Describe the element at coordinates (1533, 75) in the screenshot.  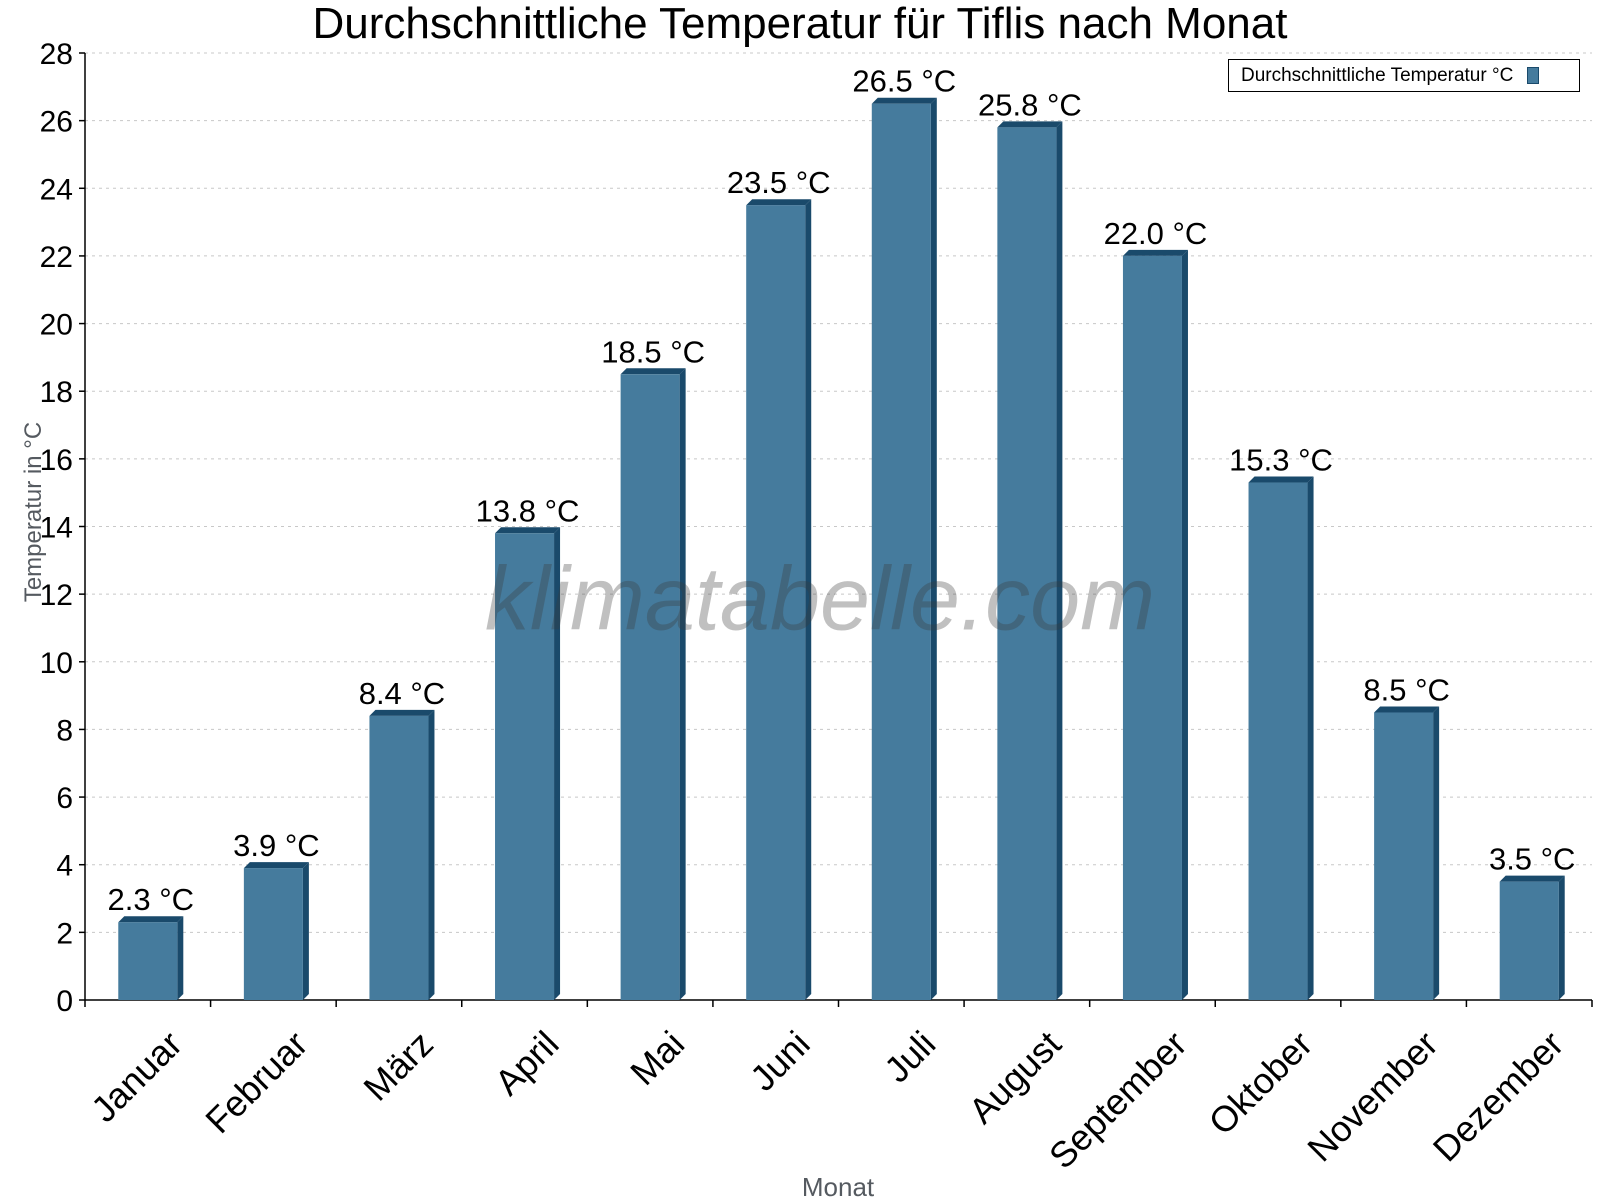
I see `legend-swatch-icon` at that location.